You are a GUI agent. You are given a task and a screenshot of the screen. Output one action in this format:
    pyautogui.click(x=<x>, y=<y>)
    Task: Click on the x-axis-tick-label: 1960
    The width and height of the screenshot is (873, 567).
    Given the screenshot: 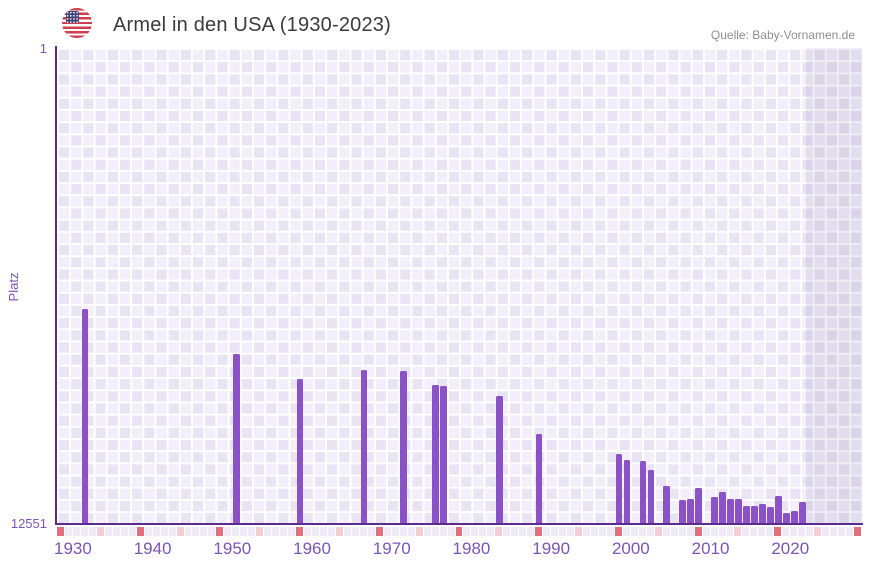 What is the action you would take?
    pyautogui.click(x=312, y=548)
    